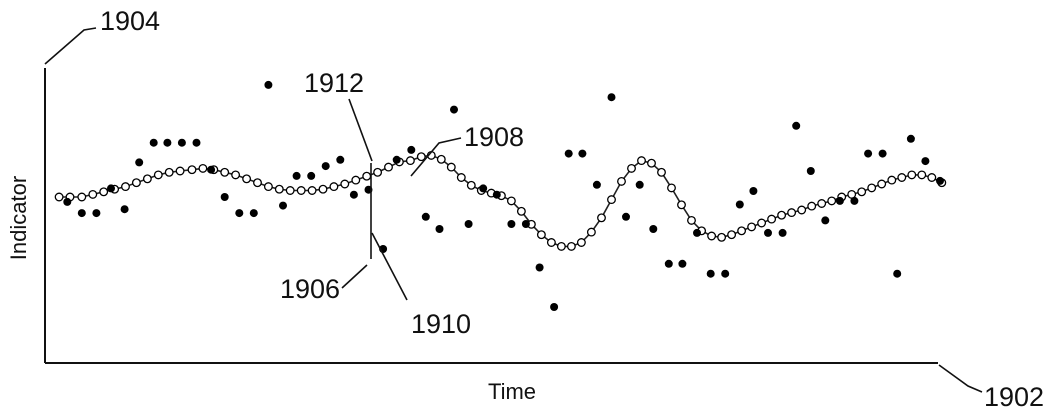 This screenshot has width=1060, height=420. Describe the element at coordinates (960, 378) in the screenshot. I see `leader-x-axis` at that location.